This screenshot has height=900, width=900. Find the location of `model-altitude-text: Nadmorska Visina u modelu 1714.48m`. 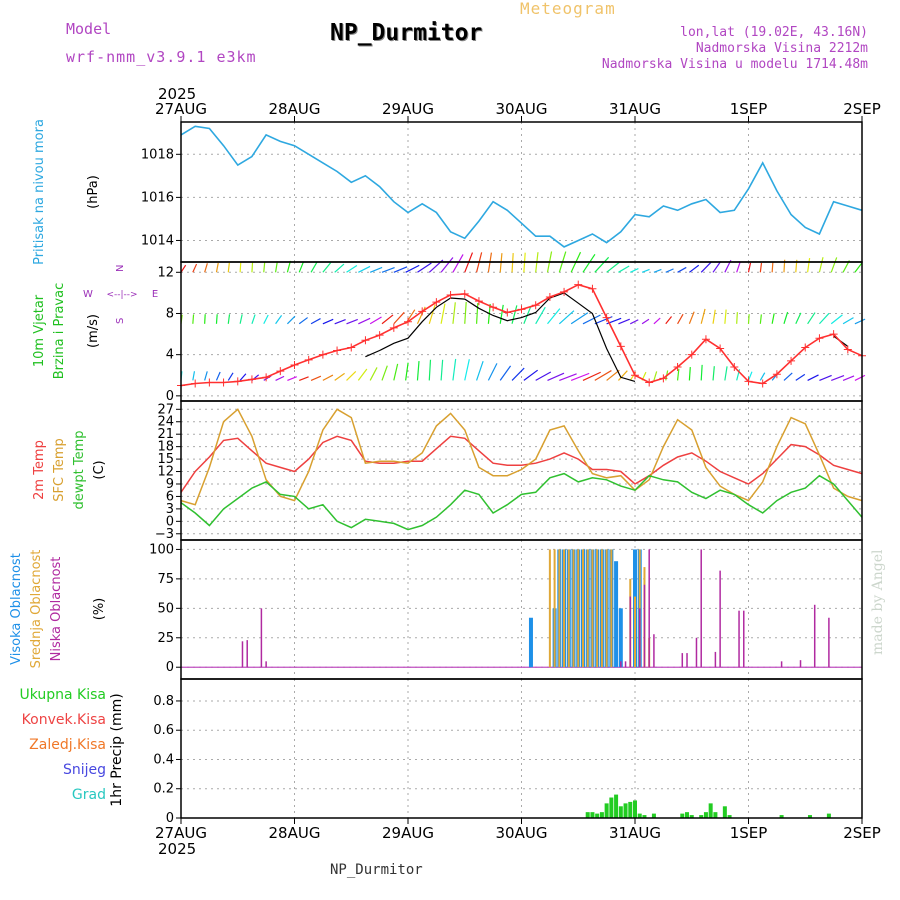

model-altitude-text: Nadmorska Visina u modelu 1714.48m is located at coordinates (734, 64).